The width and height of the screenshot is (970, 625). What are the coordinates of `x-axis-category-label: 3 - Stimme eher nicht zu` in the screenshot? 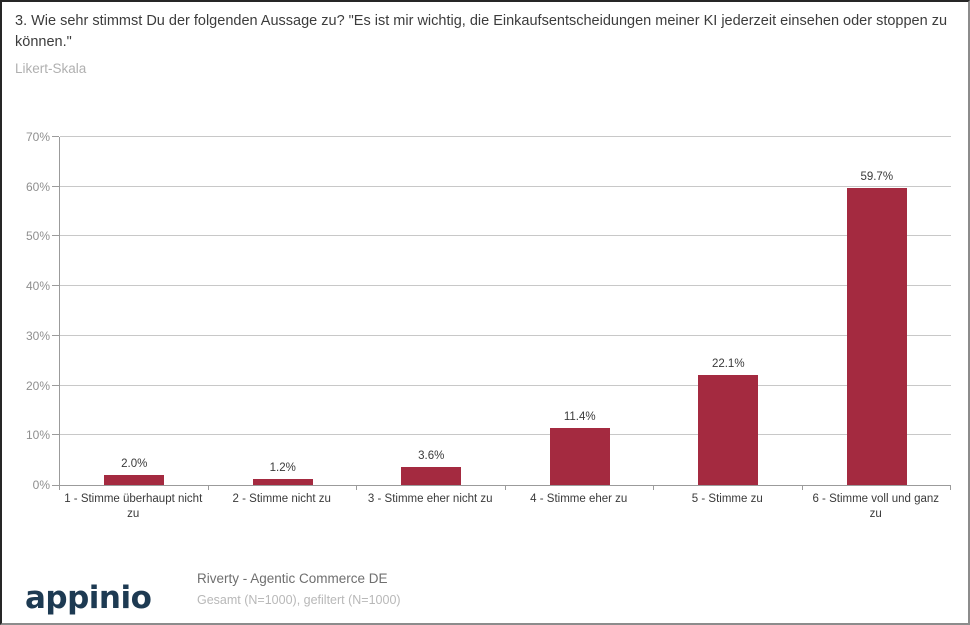 It's located at (430, 499).